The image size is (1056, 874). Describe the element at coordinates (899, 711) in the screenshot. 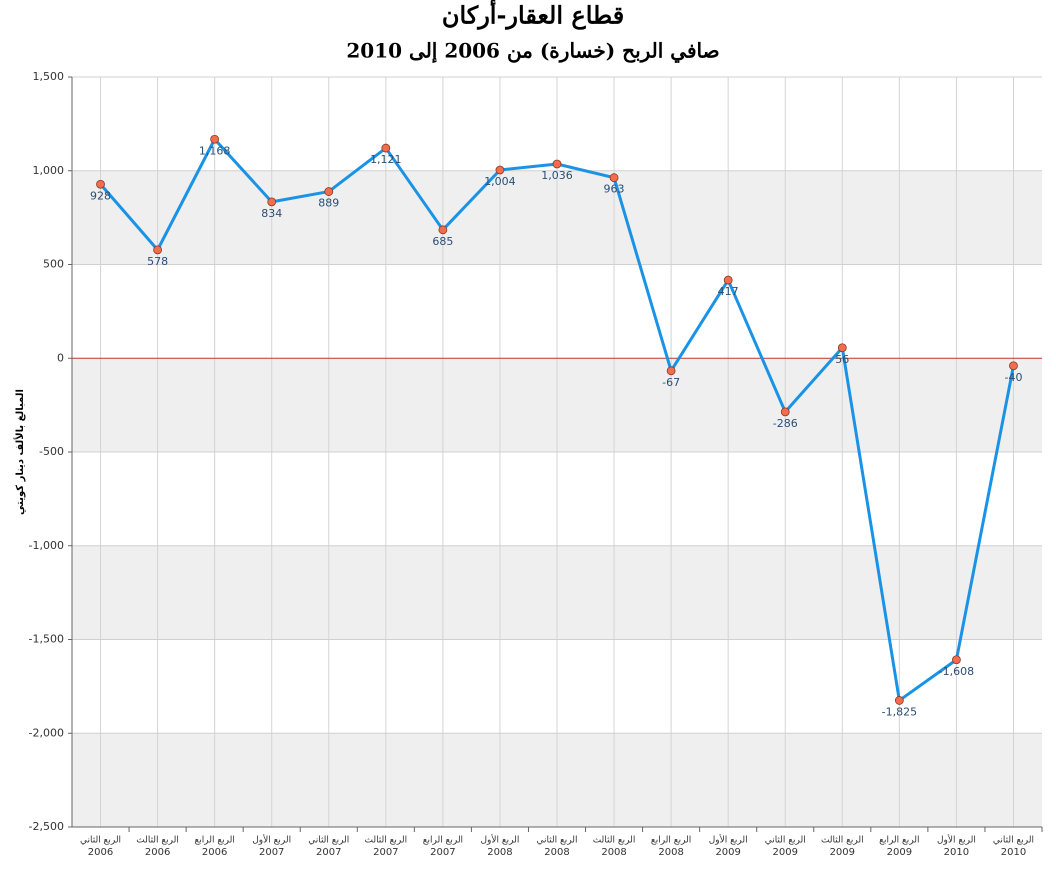

I see `value-label: -1,825` at that location.